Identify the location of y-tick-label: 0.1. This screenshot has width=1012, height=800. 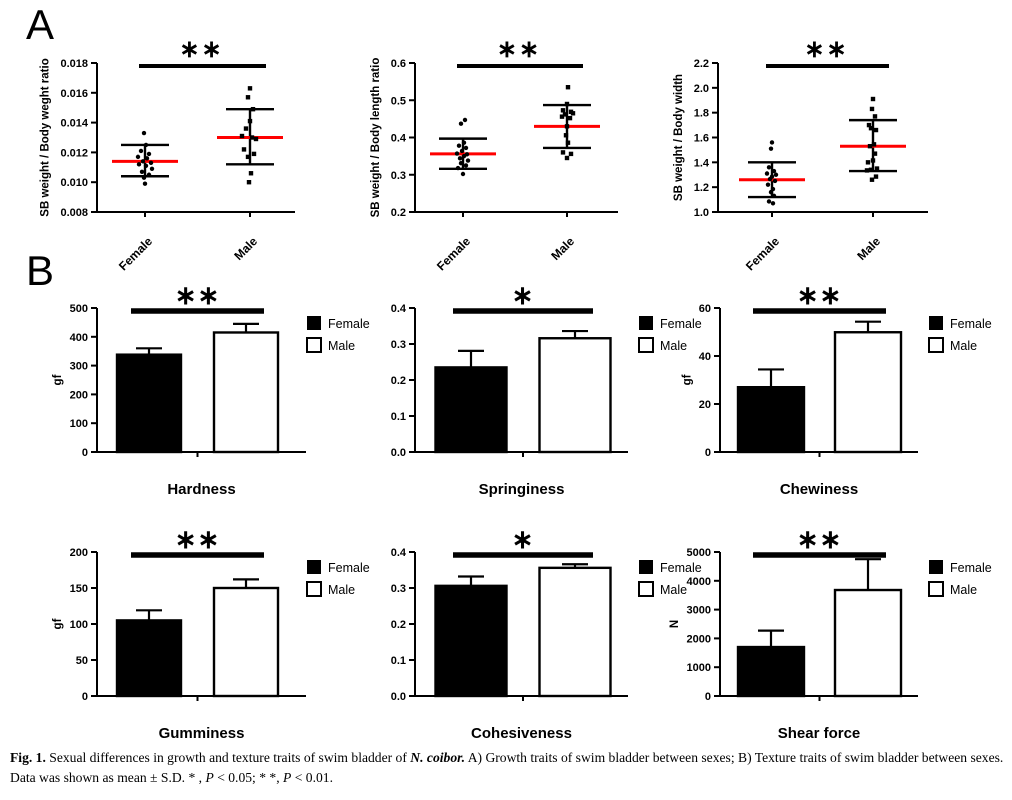
(398, 417).